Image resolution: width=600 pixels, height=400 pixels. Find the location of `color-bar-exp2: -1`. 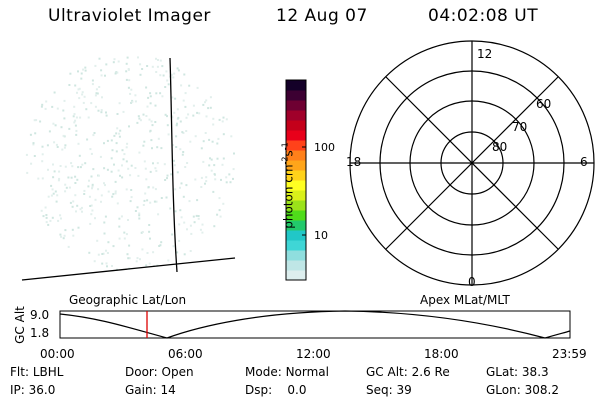

color-bar-exp2: -1 is located at coordinates (285, 146).